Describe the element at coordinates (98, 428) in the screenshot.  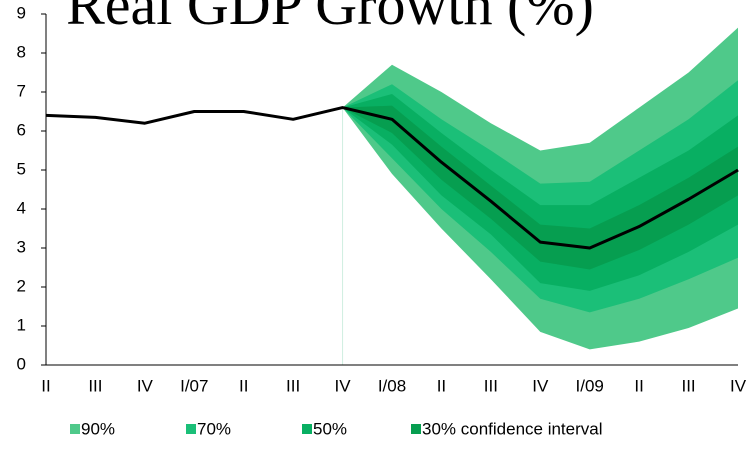
I see `legend-label: 90%` at that location.